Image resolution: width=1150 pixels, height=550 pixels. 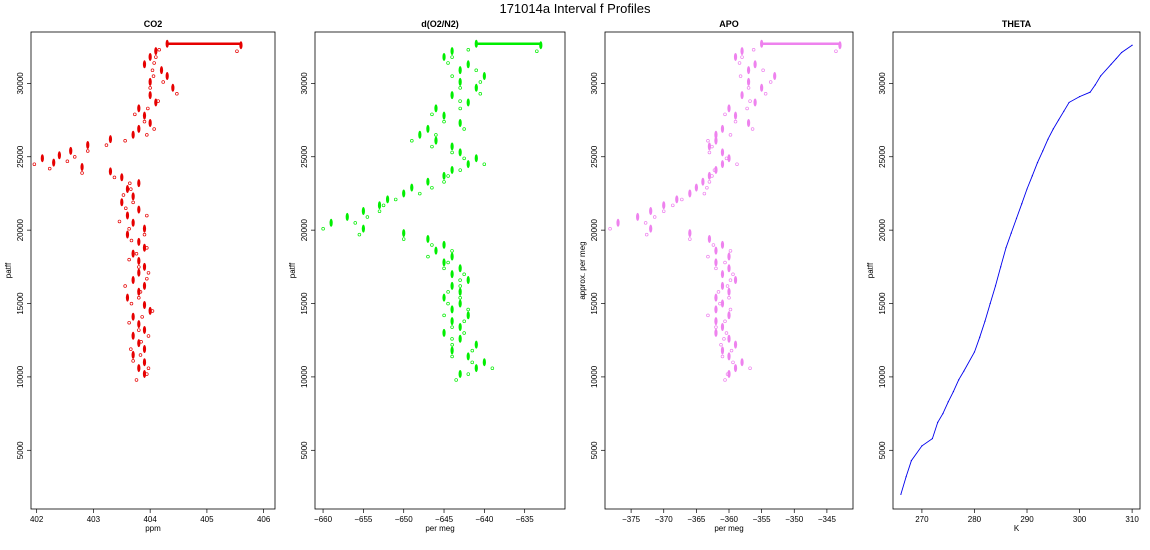 I want to click on x-tick-label: −660, so click(x=323, y=519).